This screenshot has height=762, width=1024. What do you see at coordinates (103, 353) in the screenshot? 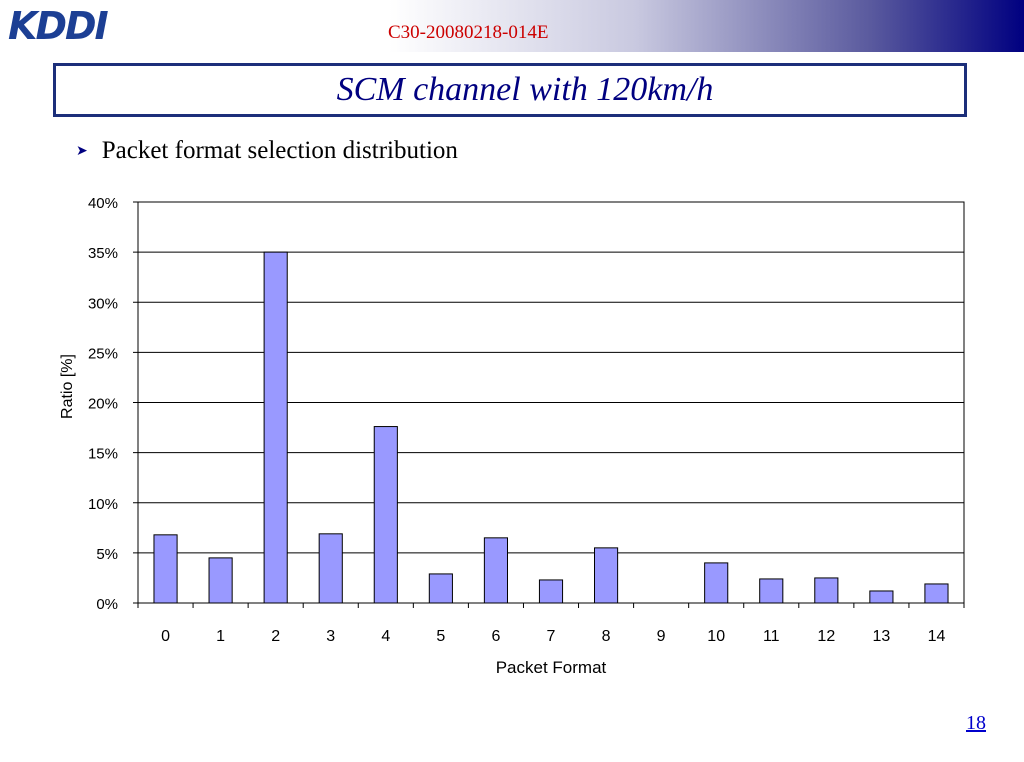
I see `y-tick-label: 25%` at bounding box center [103, 353].